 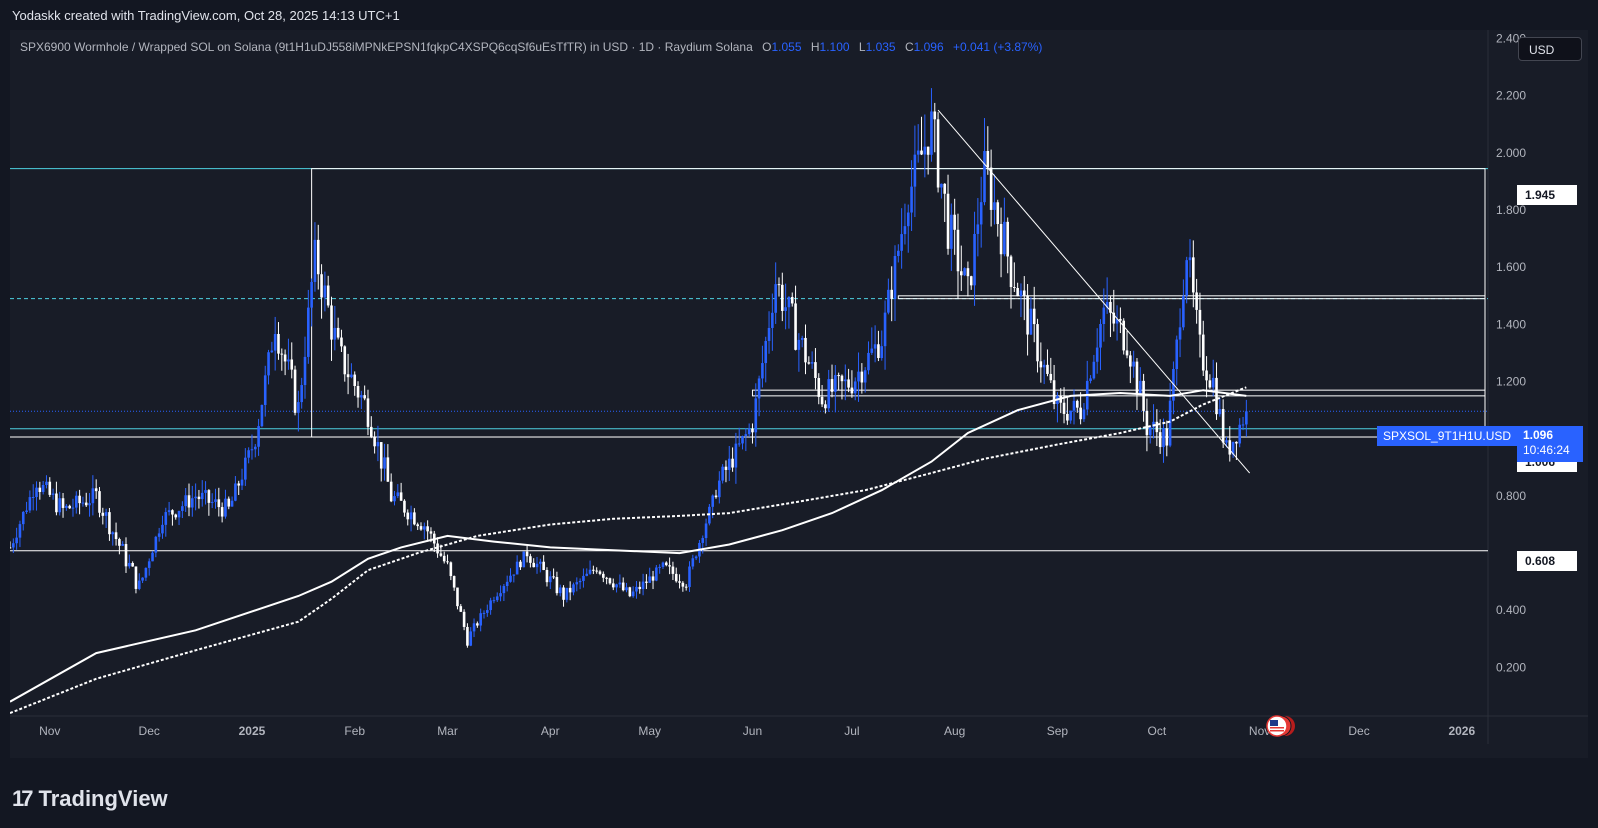 I want to click on brand-name: TradingView, so click(x=103, y=798).